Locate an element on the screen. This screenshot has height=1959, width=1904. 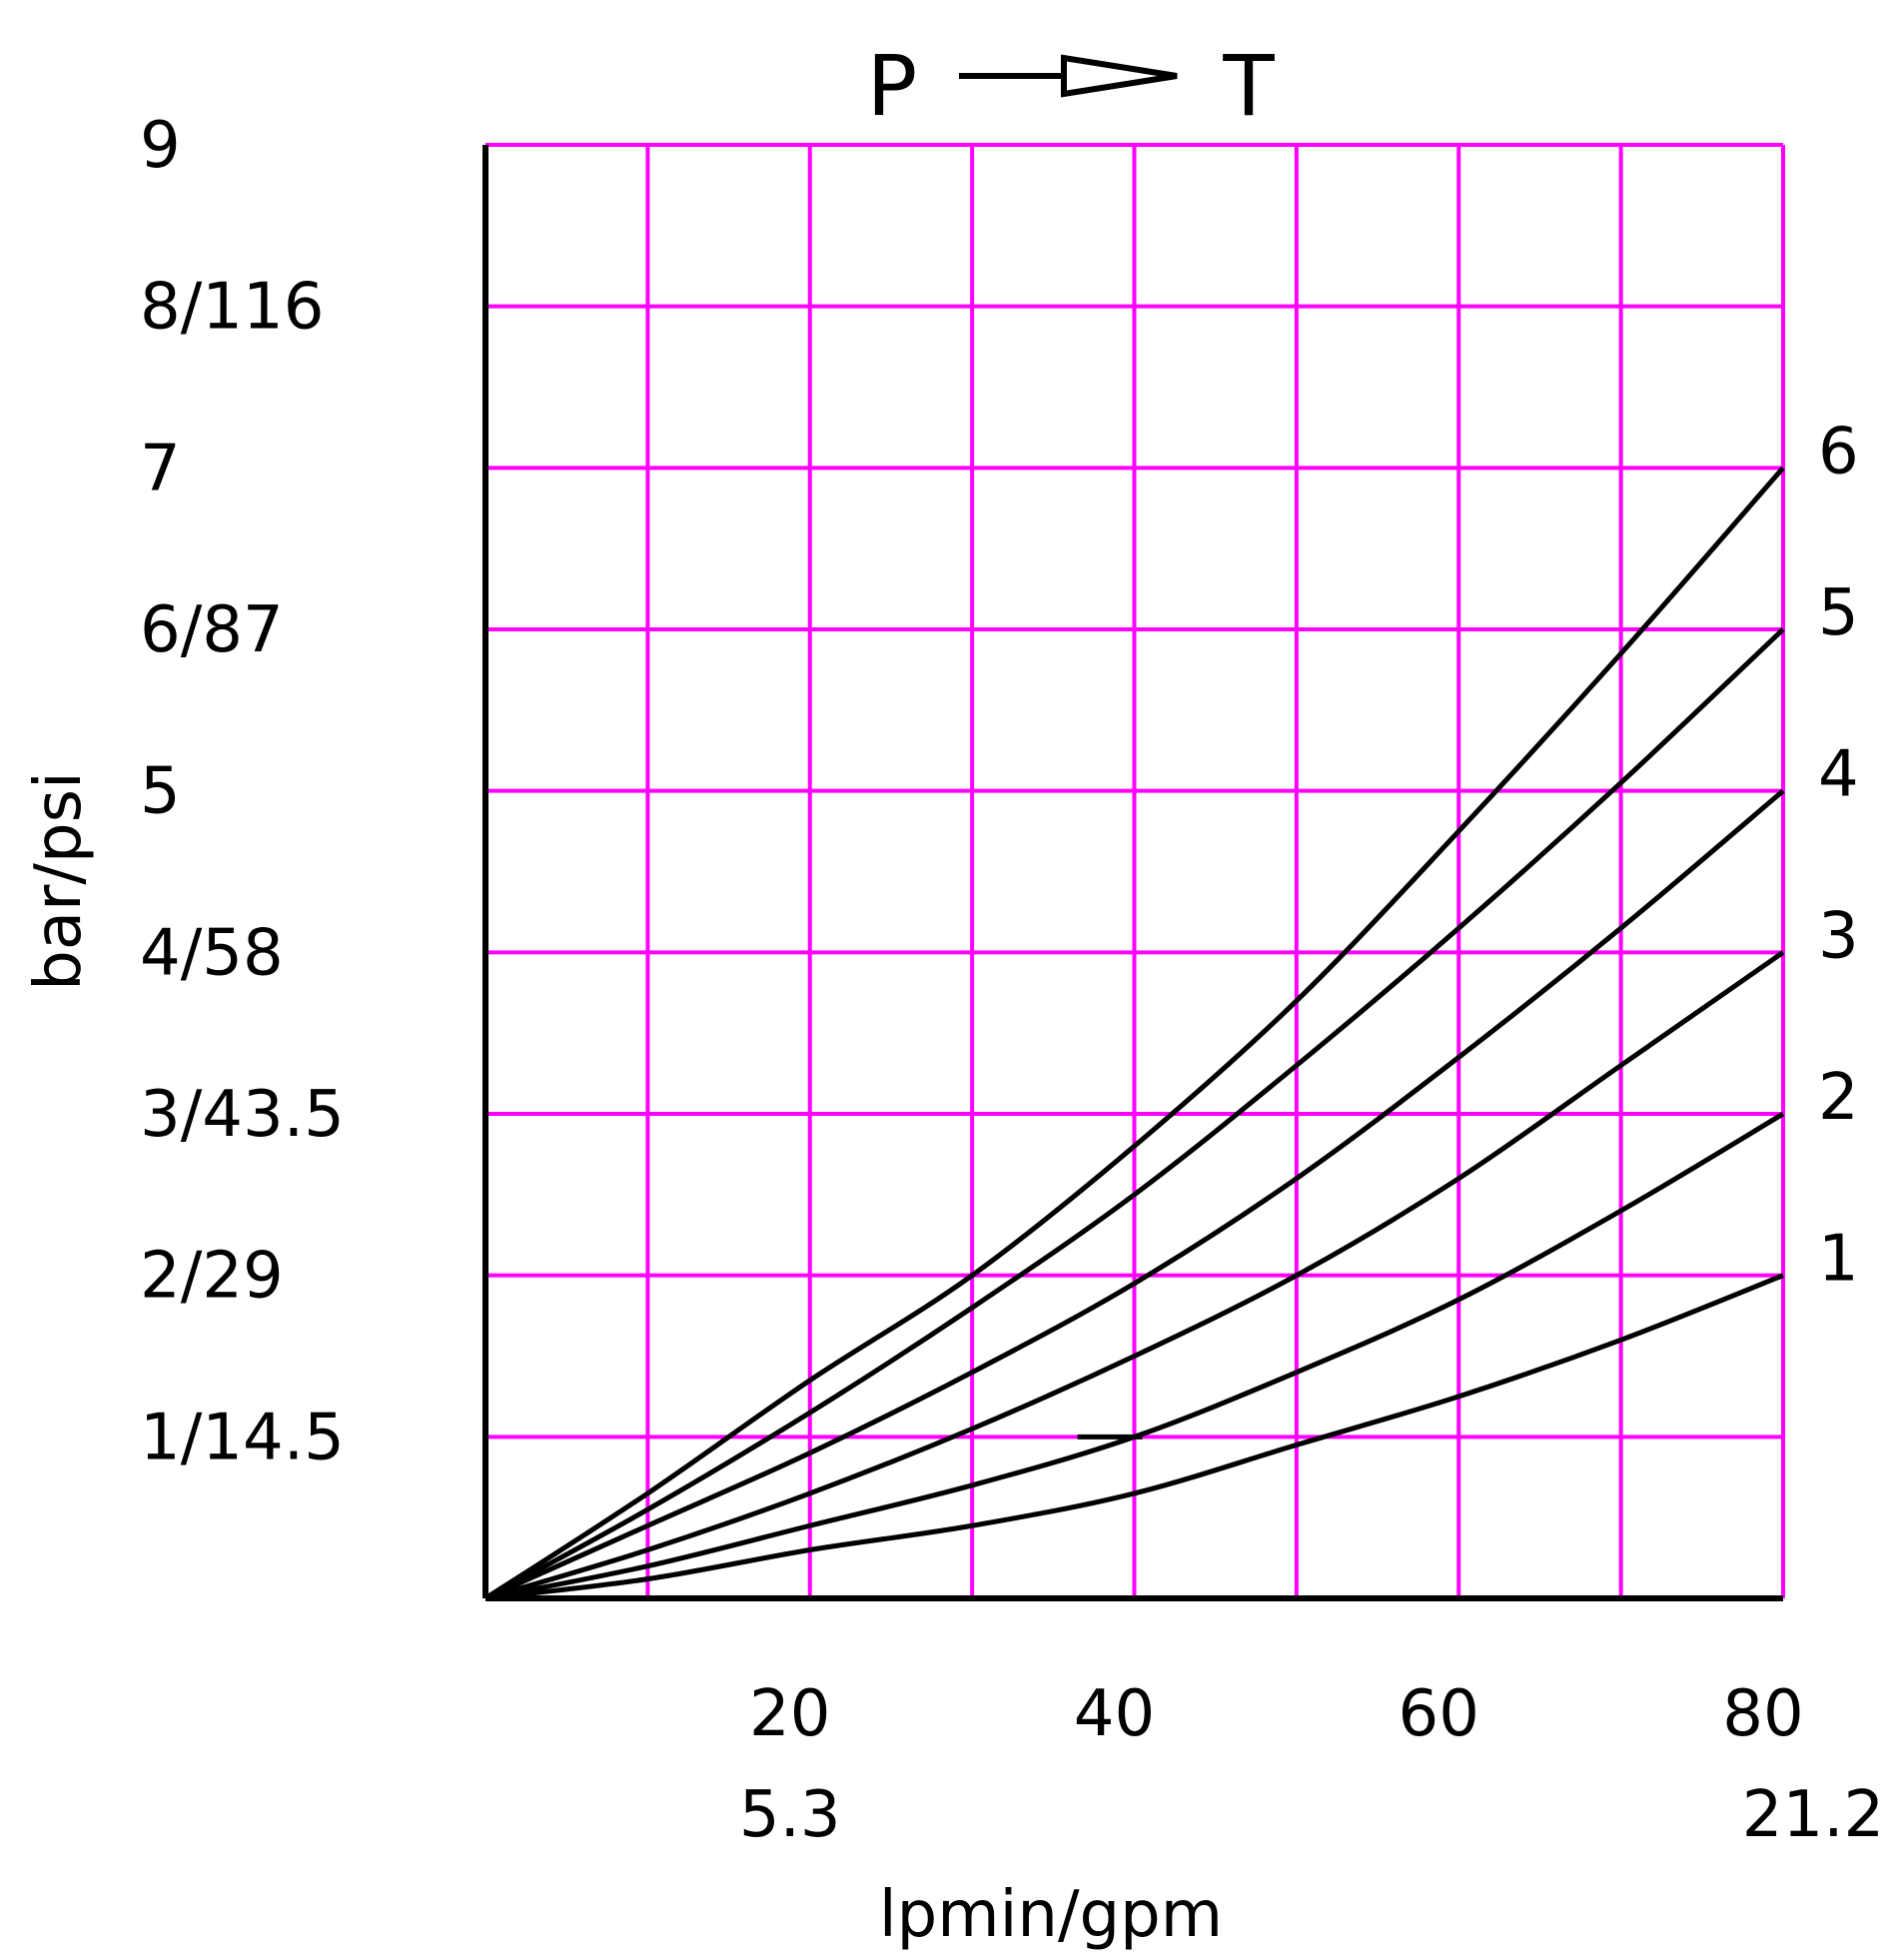
x-tick-label: 80 is located at coordinates (1762, 1714).